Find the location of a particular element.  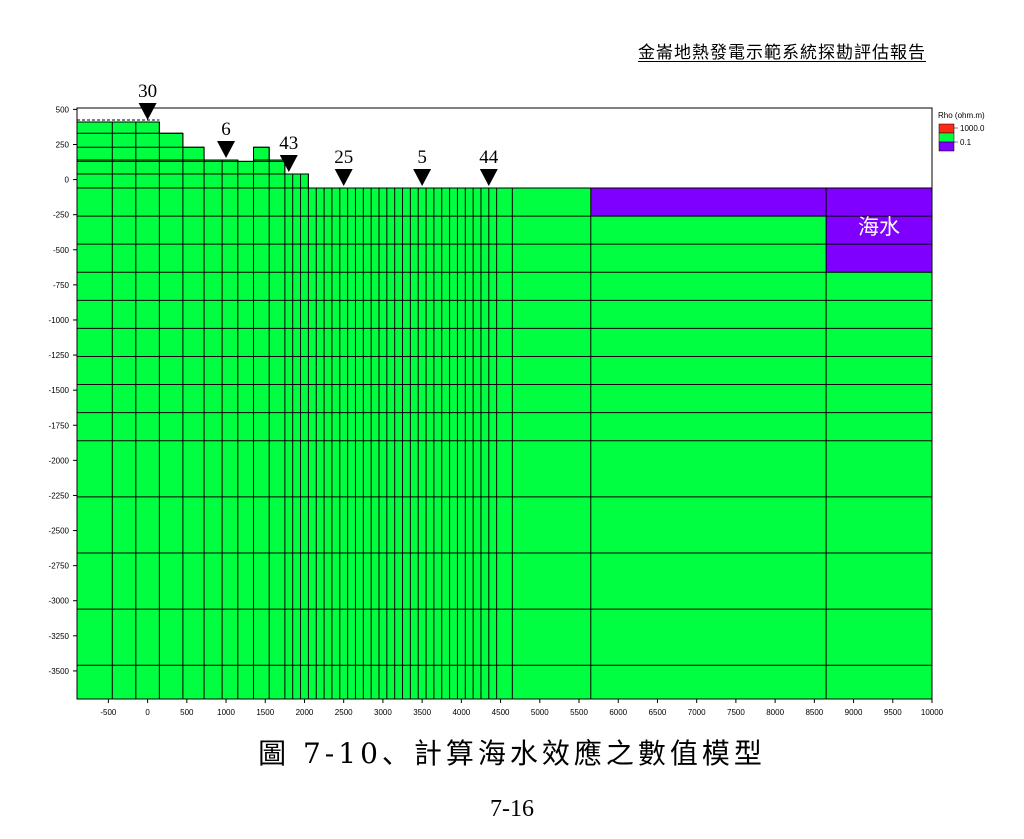

report-header: 金崙地熱發電示範系統探勘評估報告 is located at coordinates (782, 53).